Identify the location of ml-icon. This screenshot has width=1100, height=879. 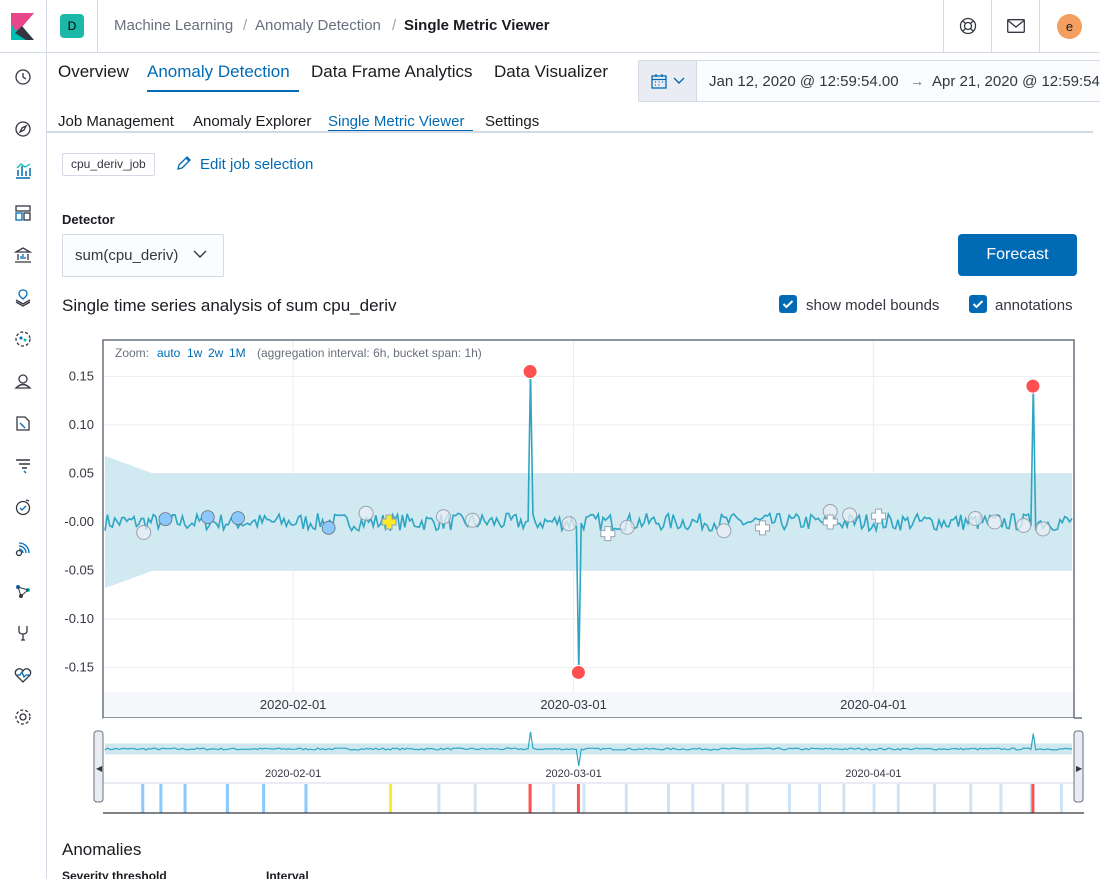
(23, 339).